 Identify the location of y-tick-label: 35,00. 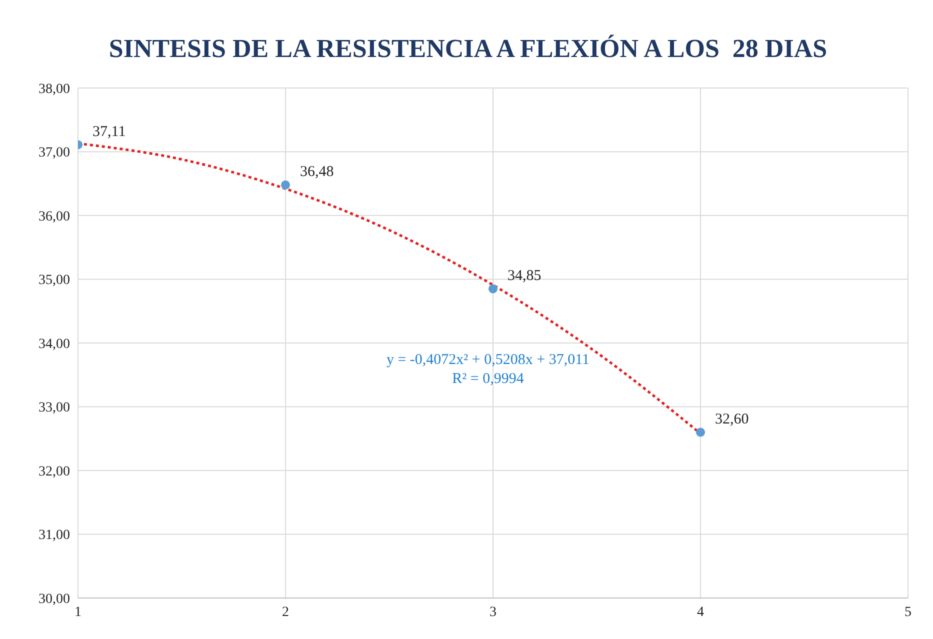
(54, 280).